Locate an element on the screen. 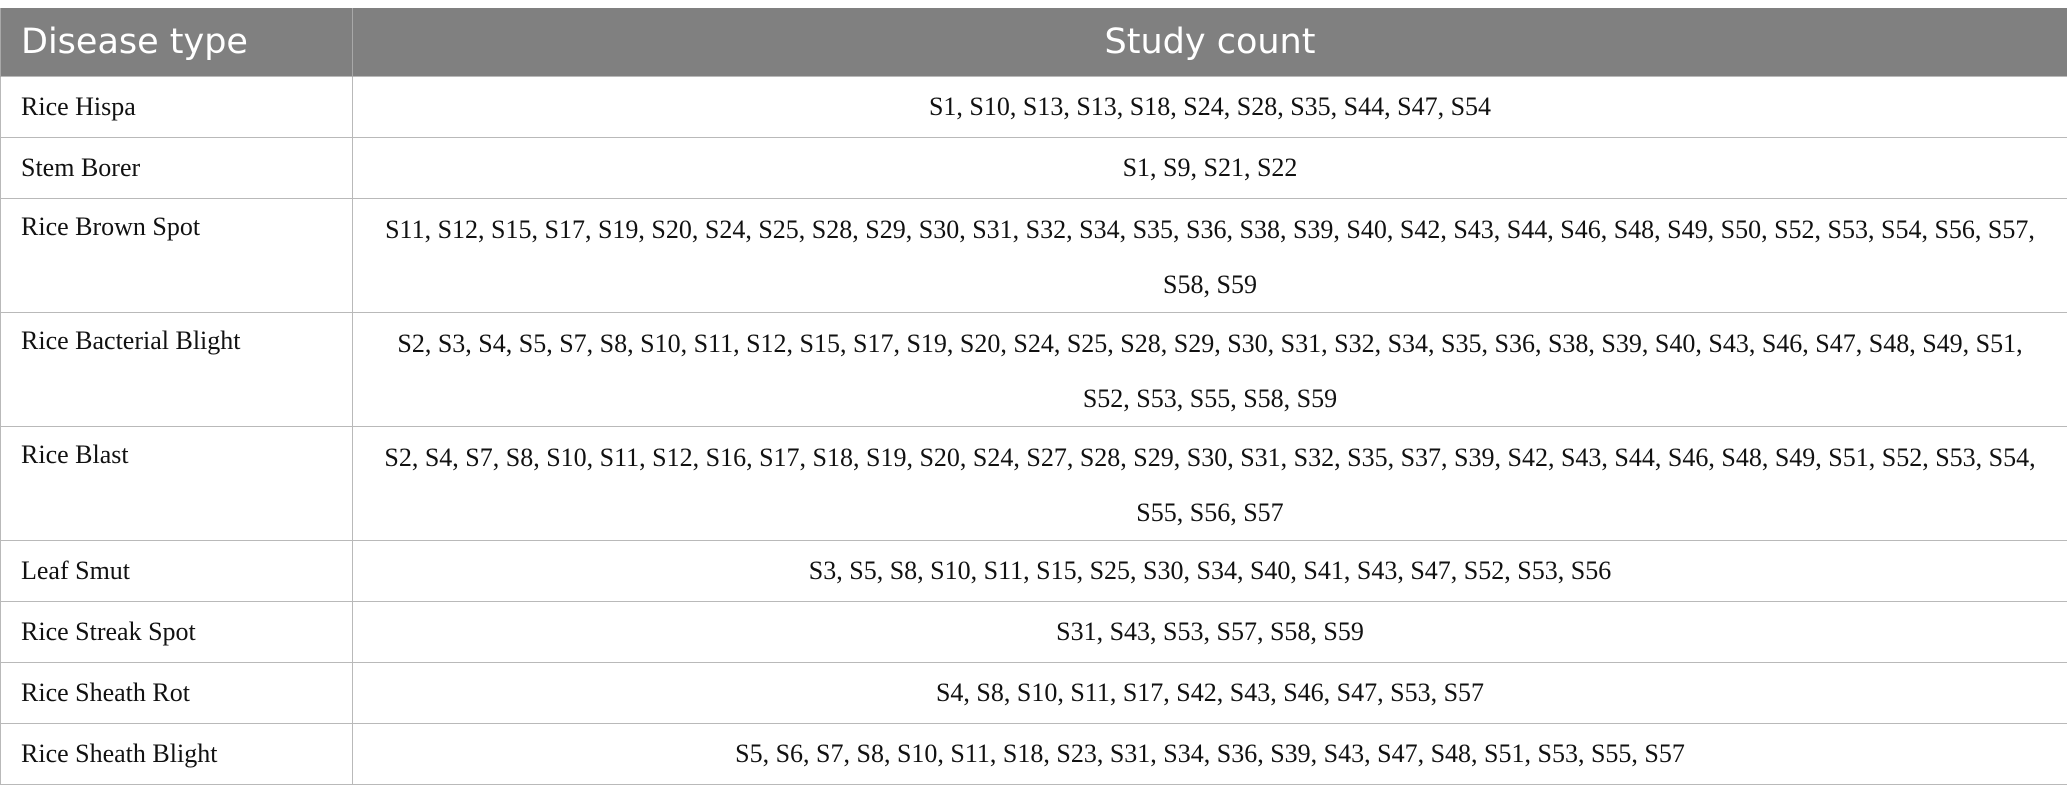  disease-cell: Leaf Smut is located at coordinates (176, 571).